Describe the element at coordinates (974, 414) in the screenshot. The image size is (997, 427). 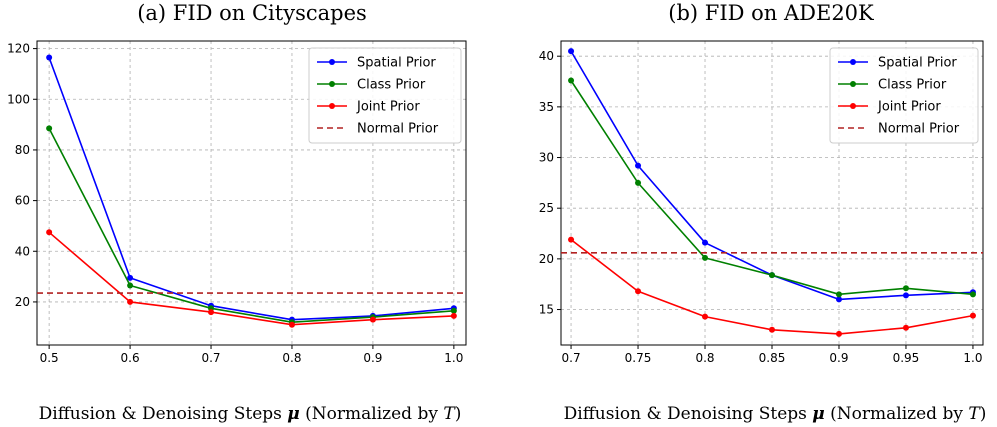
I see `x-axis-label-part-xlabel-var-1: T` at that location.